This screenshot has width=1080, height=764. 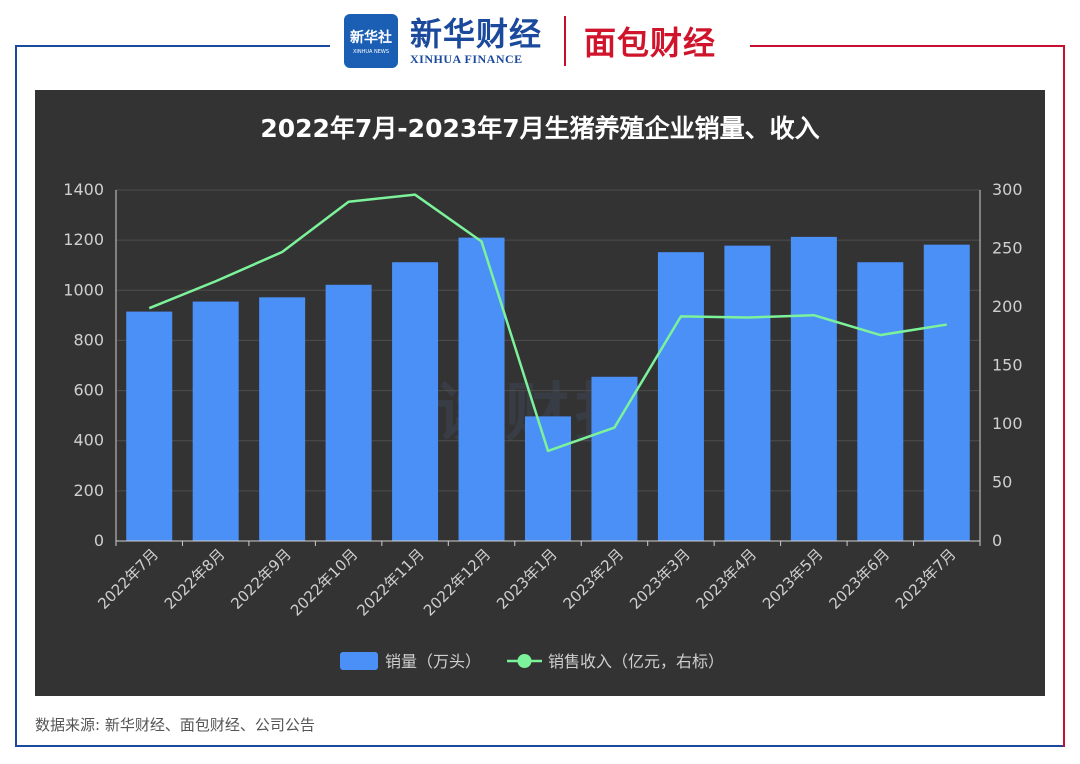 What do you see at coordinates (172, 46) in the screenshot?
I see `frame-top-left` at bounding box center [172, 46].